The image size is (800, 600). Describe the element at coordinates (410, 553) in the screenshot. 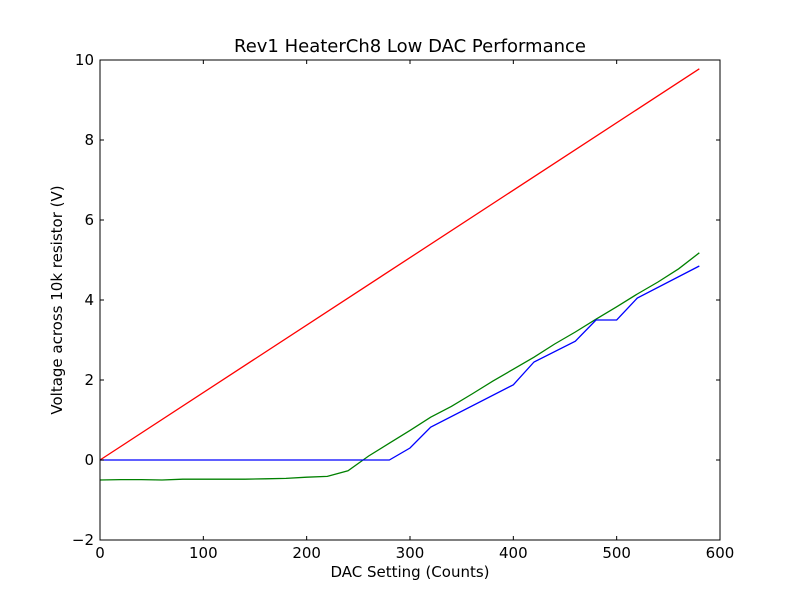

I see `x-tick-label: 300` at that location.